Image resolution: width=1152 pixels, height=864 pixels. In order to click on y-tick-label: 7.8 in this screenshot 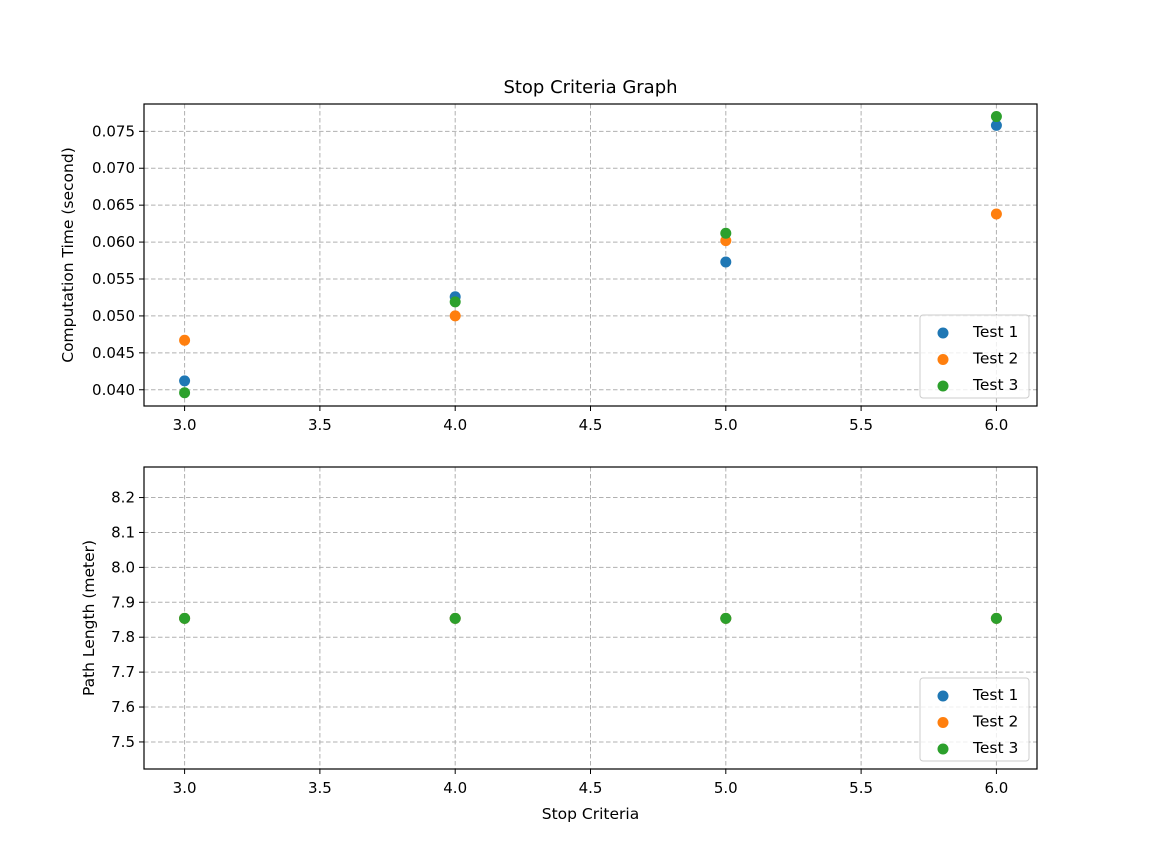, I will do `click(123, 637)`.